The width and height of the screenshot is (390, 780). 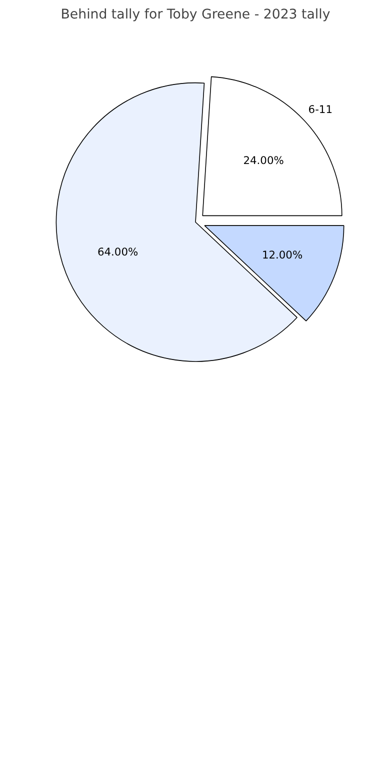 What do you see at coordinates (320, 109) in the screenshot?
I see `slice-label: 6-11` at bounding box center [320, 109].